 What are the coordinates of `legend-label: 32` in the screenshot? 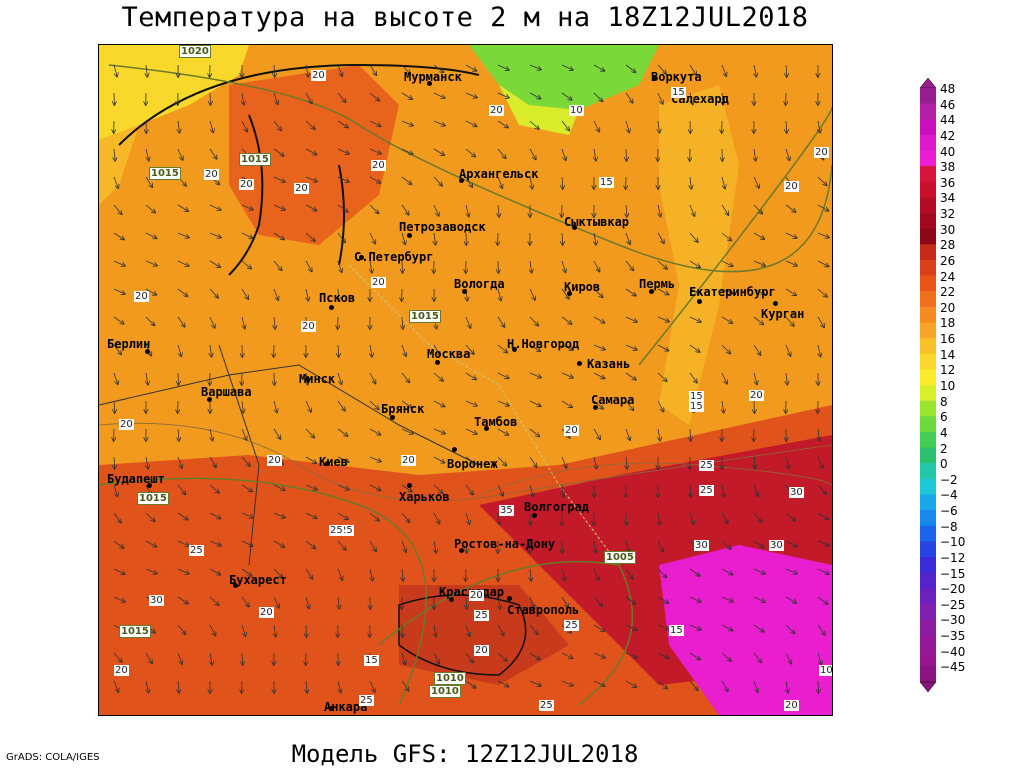 It's located at (948, 214).